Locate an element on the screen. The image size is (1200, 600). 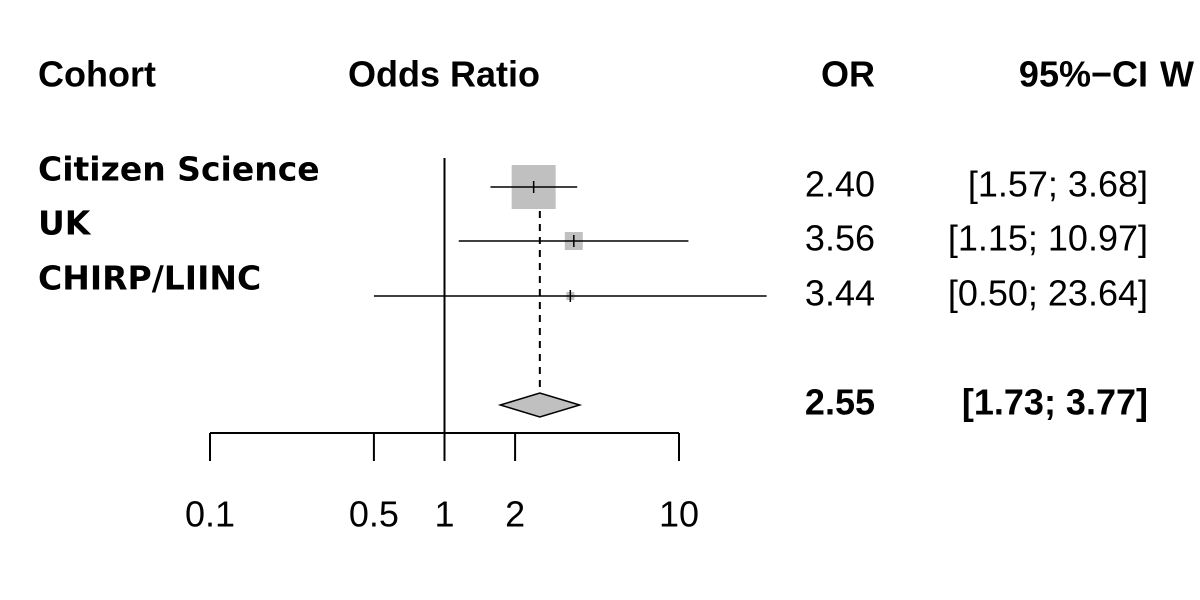
or-label: 2.40 is located at coordinates (840, 184).